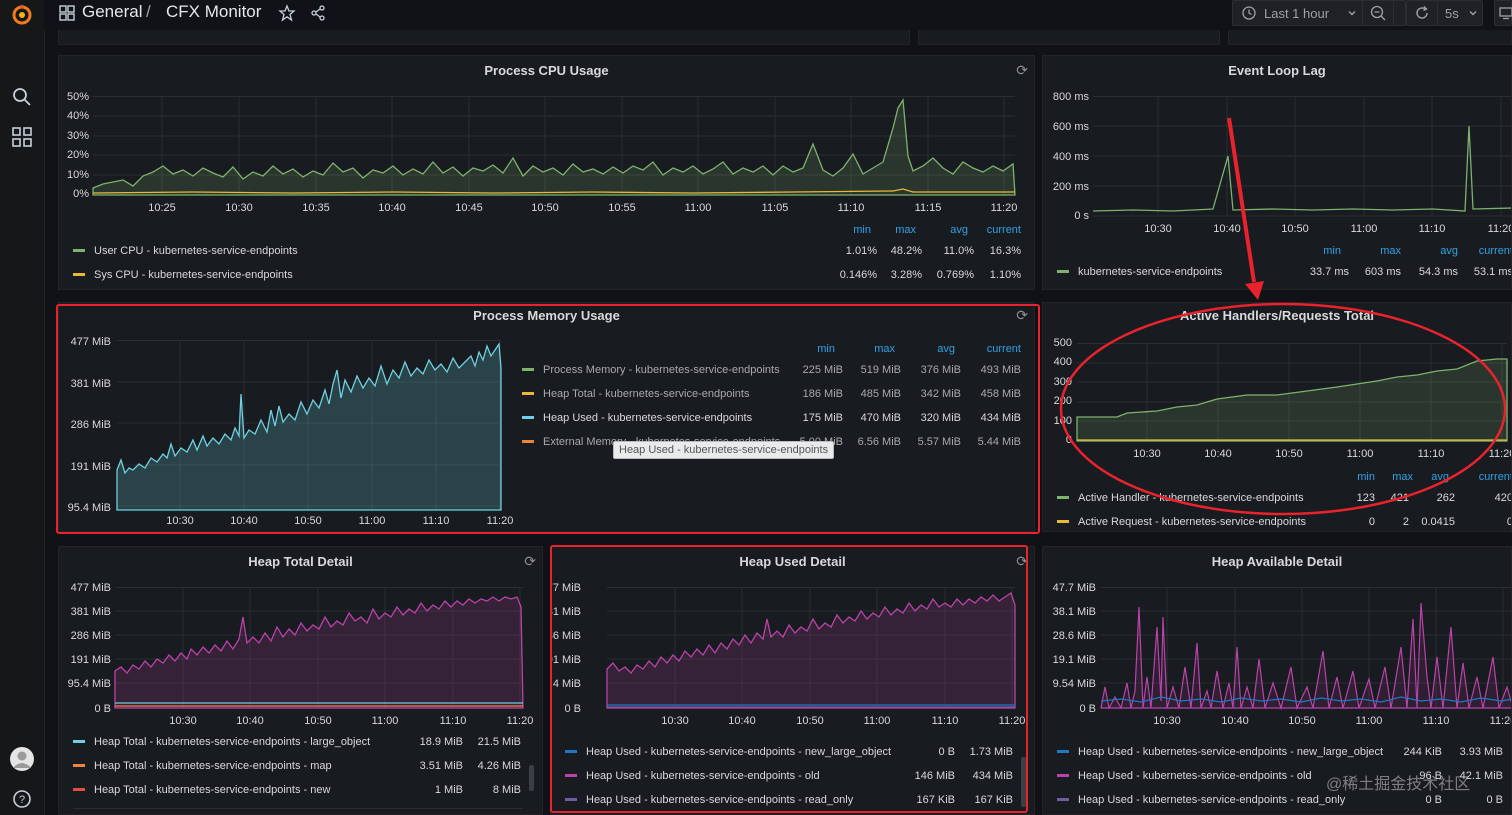  I want to click on heap-total-graph, so click(319, 648).